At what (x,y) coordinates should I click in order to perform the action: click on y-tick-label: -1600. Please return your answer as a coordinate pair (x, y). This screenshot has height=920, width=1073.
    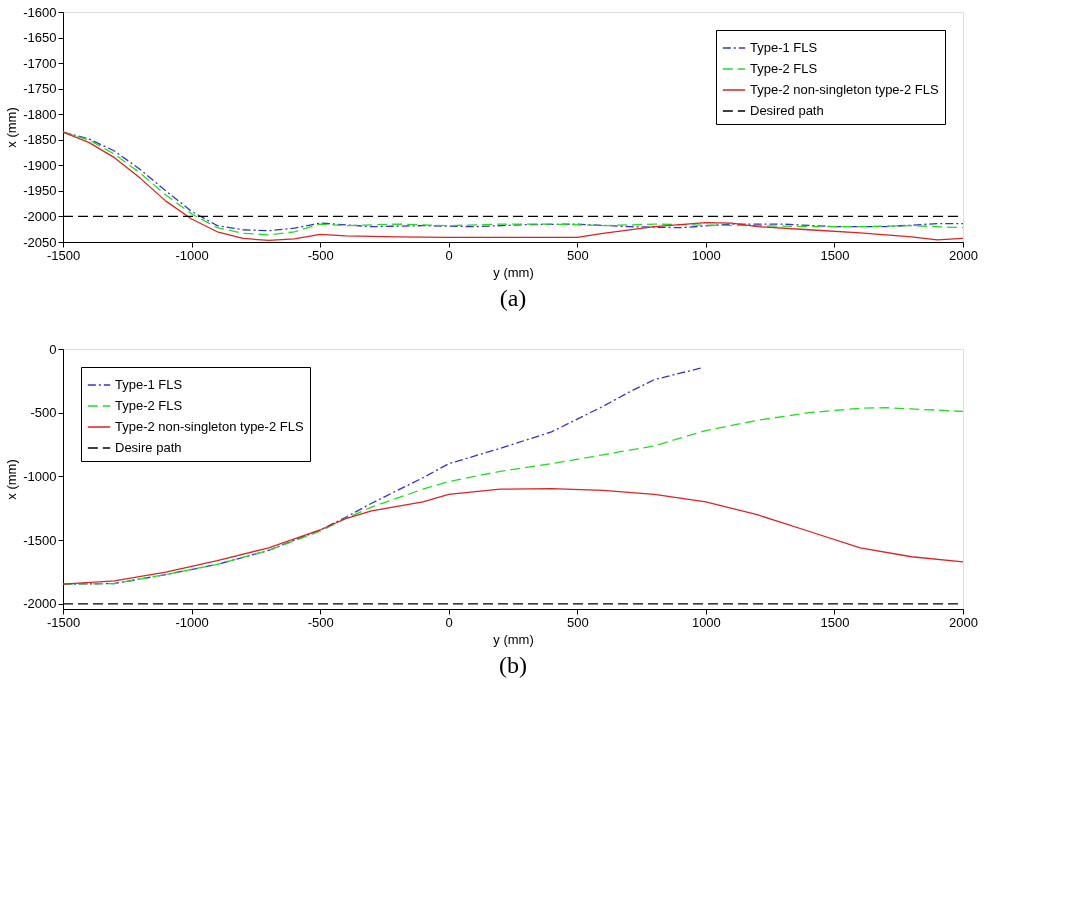
    Looking at the image, I should click on (40, 12).